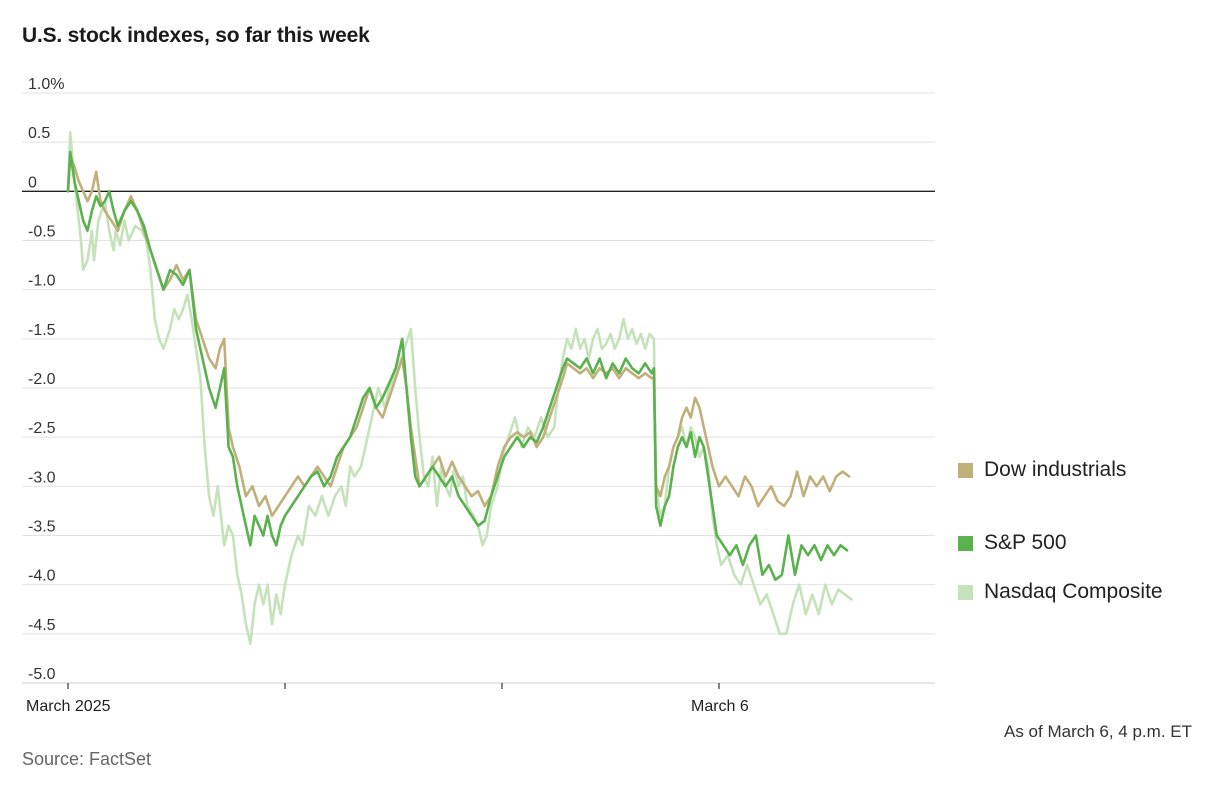  Describe the element at coordinates (32, 182) in the screenshot. I see `y-tick-label: 0` at that location.